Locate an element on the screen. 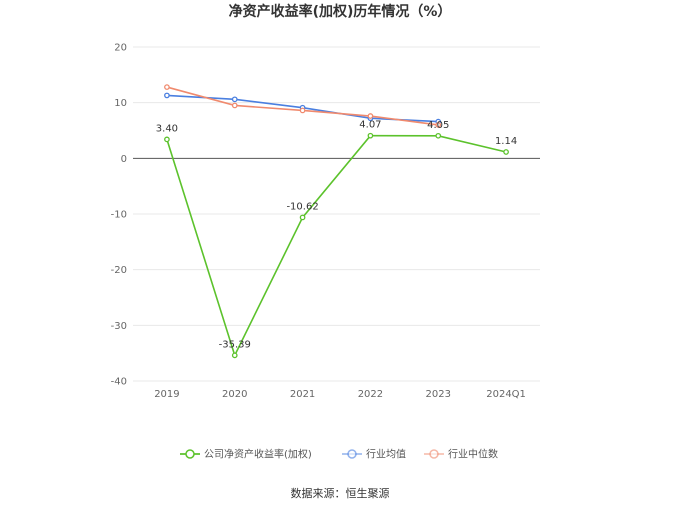  y-tick-label: 0 is located at coordinates (124, 159).